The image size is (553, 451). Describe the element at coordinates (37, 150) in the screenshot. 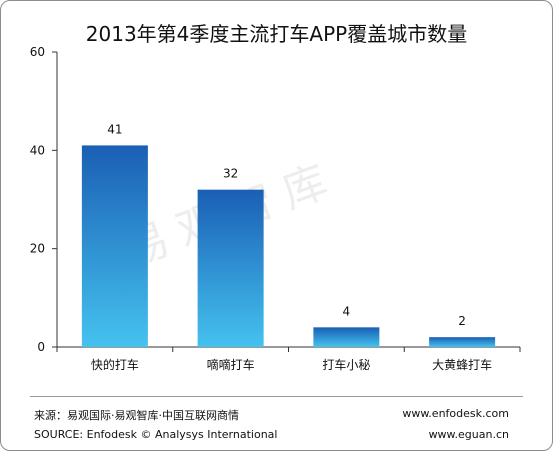

I see `y-tick-label: 40` at that location.